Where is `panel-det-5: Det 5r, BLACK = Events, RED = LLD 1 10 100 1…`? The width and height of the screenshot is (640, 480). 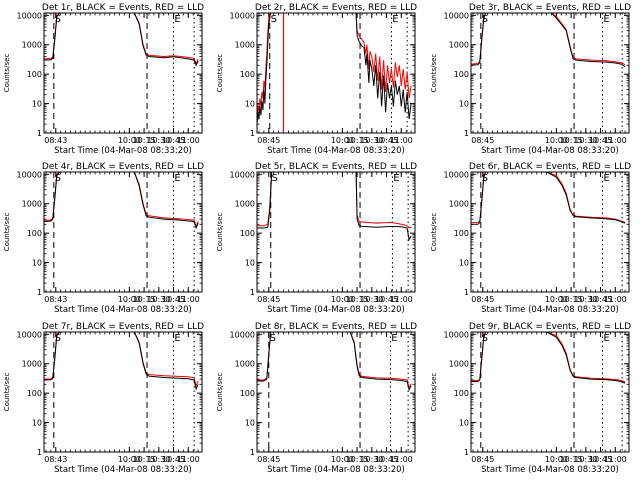 panel-det-5: Det 5r, BLACK = Events, RED = LLD 1 10 100 1… is located at coordinates (316, 238).